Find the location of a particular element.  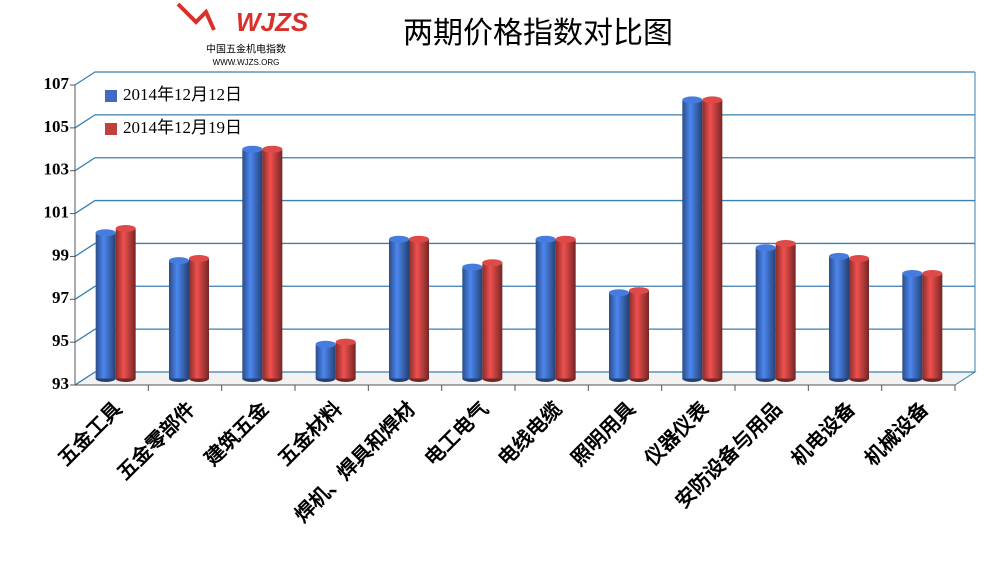

logo-name: 中国五金机电指数 is located at coordinates (246, 49).